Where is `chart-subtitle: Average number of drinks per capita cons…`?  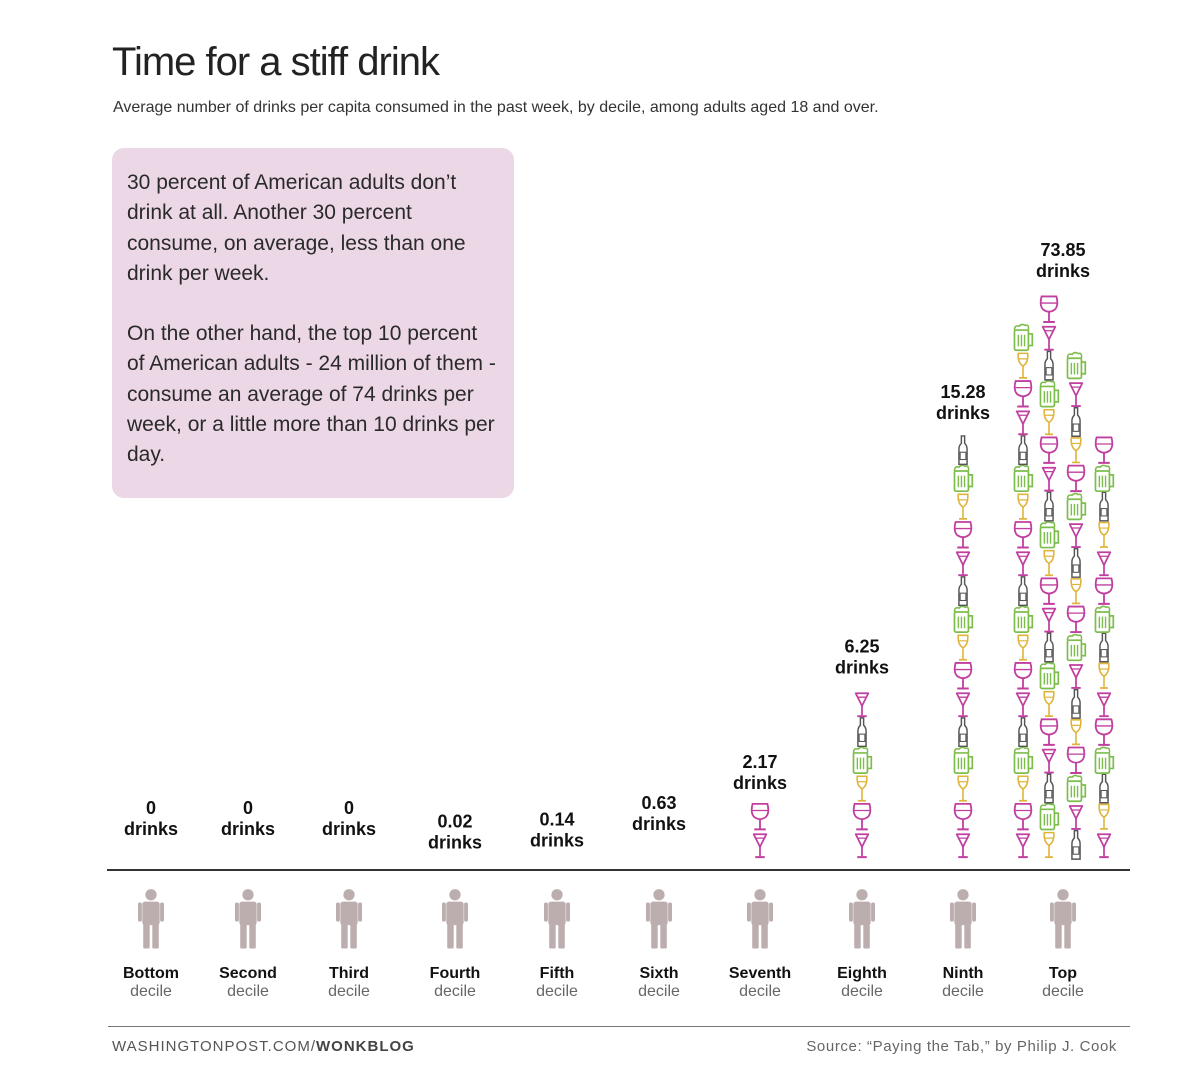 chart-subtitle: Average number of drinks per capita cons… is located at coordinates (496, 107).